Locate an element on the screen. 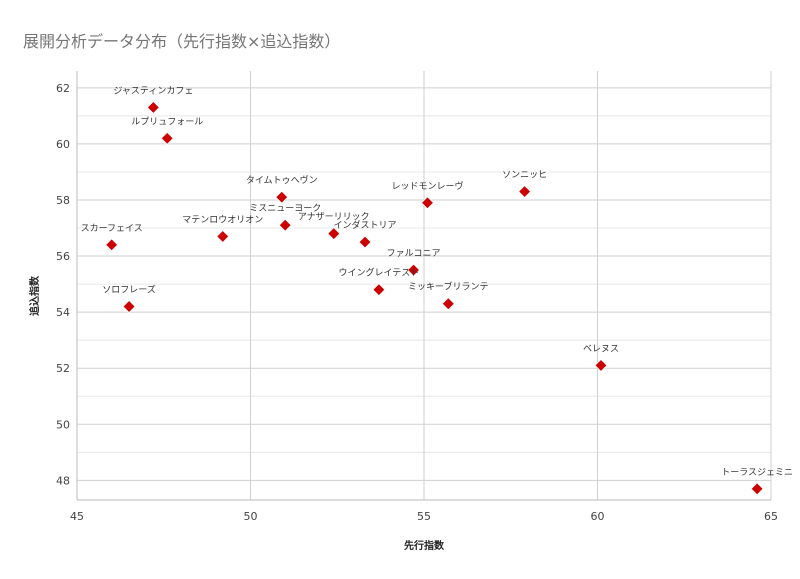  y-axis-label: 追込指数 is located at coordinates (34, 295).